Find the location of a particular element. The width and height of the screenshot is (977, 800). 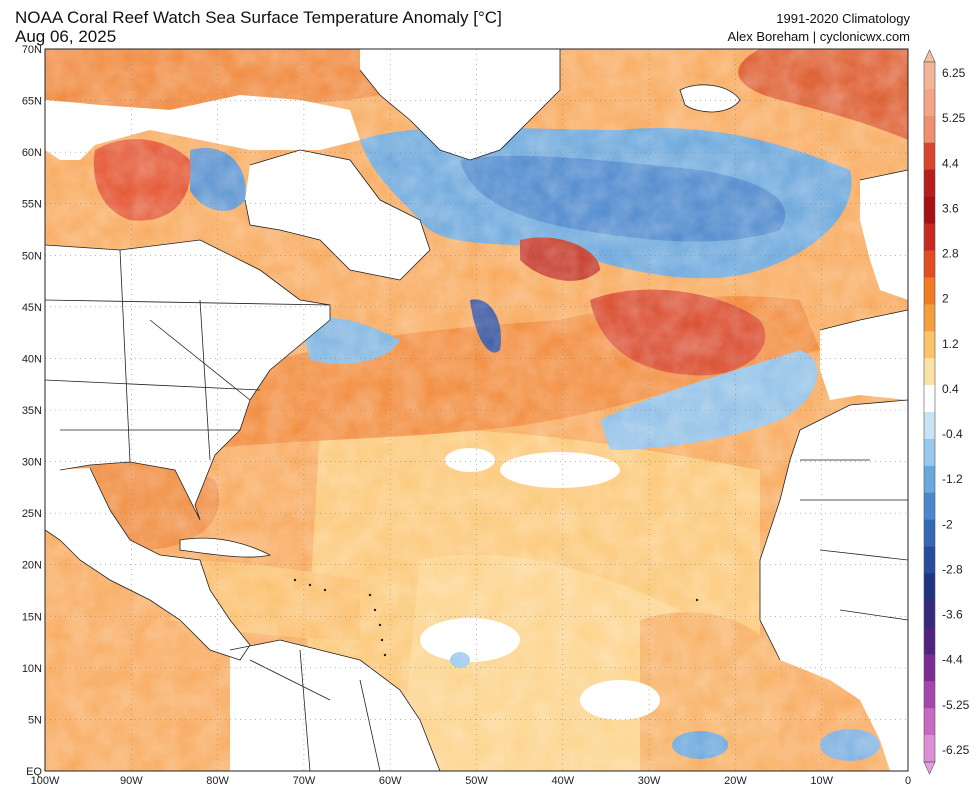

map-date: Aug 06, 2025 is located at coordinates (66, 36).